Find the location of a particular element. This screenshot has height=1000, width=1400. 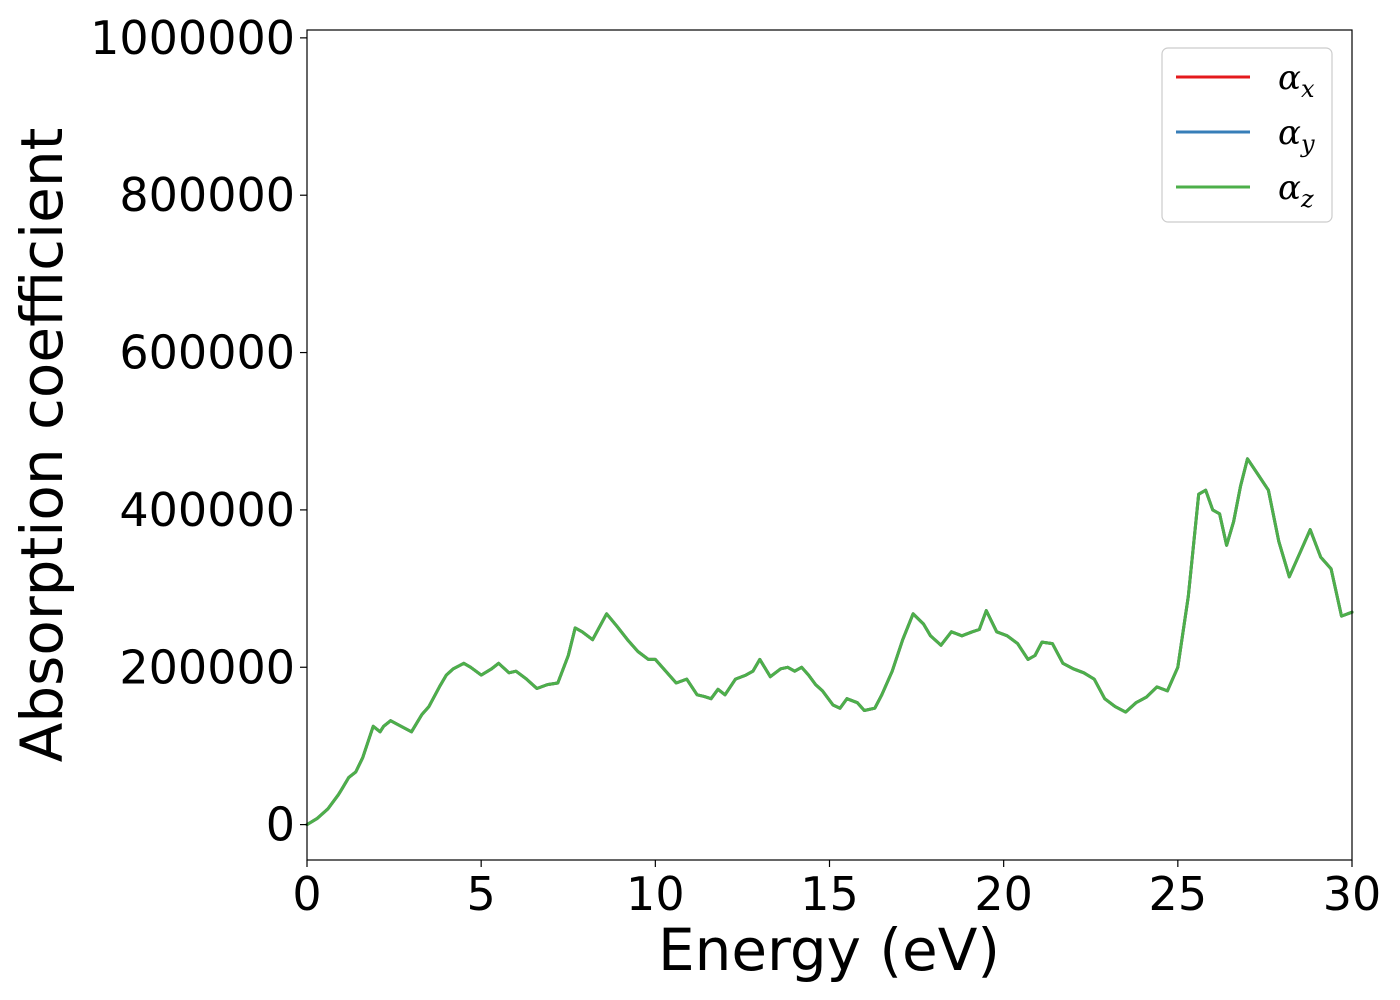

legend-box is located at coordinates (1247, 135).